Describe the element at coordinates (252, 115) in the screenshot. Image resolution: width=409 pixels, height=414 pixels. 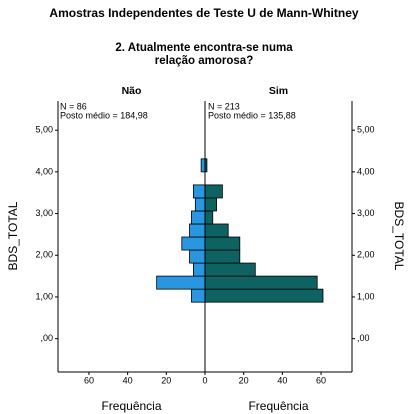
I see `annotation: Posto médio = 135,88` at that location.